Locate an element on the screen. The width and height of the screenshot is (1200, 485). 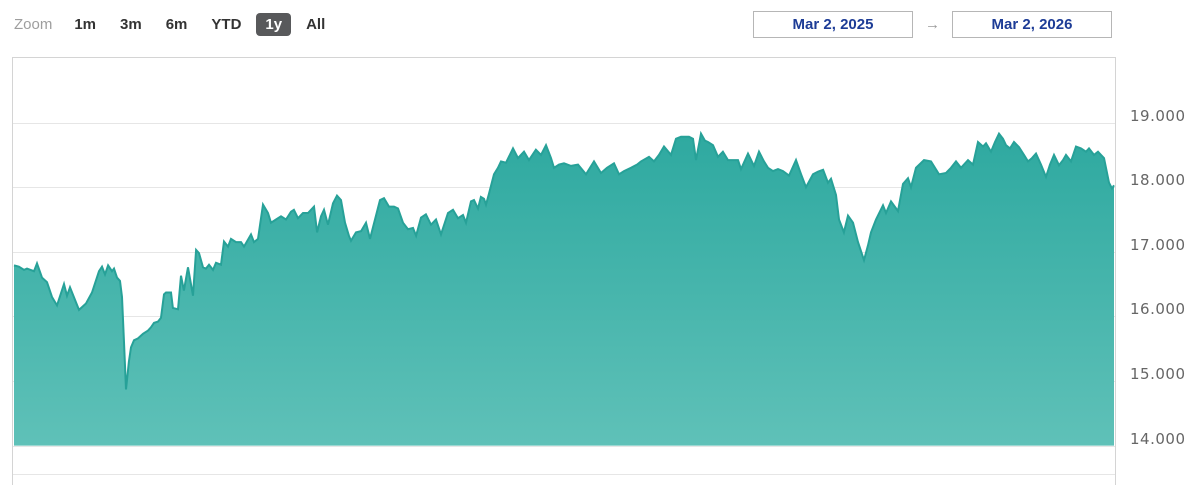
y-tick-15.000: 15.000 is located at coordinates (1158, 374).